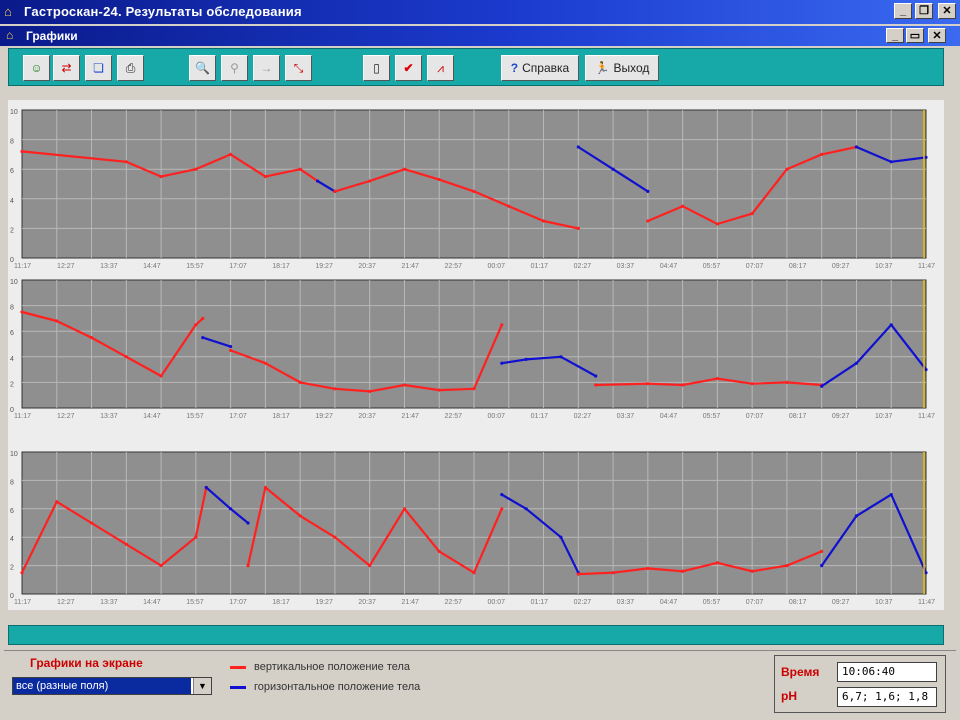 The width and height of the screenshot is (960, 720). I want to click on close-button: ✕, so click(947, 11).